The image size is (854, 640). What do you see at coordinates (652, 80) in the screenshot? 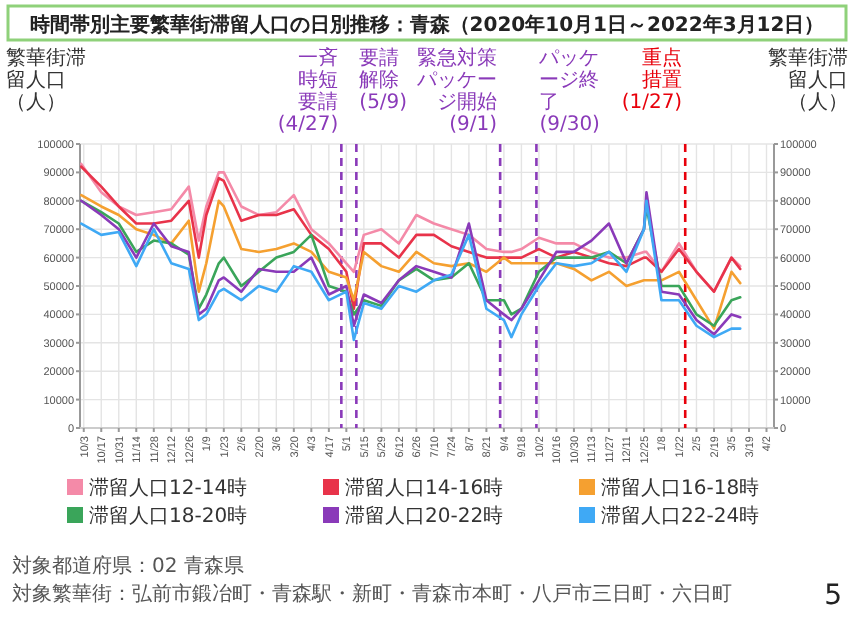
I see `ref-line-label: 重点措置(1/27)` at bounding box center [652, 80].